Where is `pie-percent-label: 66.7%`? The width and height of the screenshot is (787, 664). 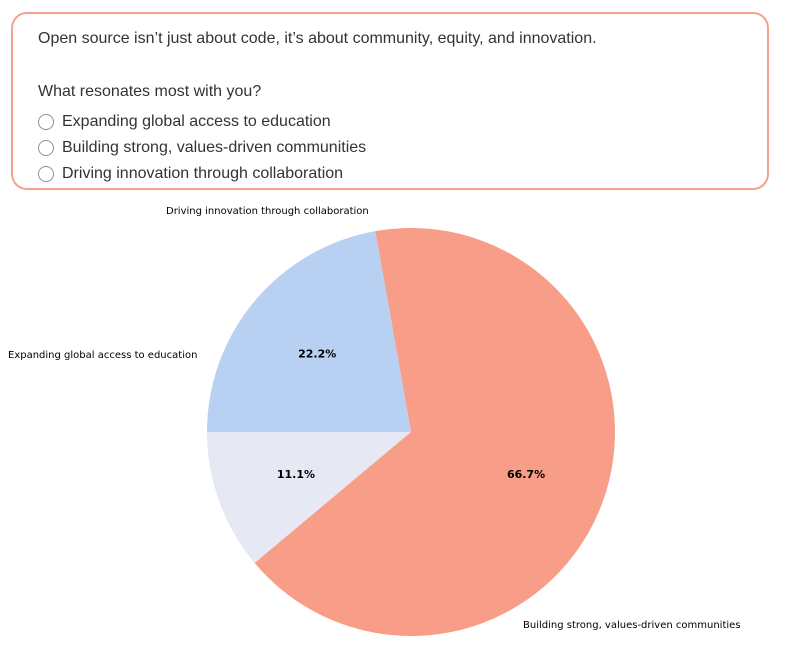
pie-percent-label: 66.7% is located at coordinates (526, 474).